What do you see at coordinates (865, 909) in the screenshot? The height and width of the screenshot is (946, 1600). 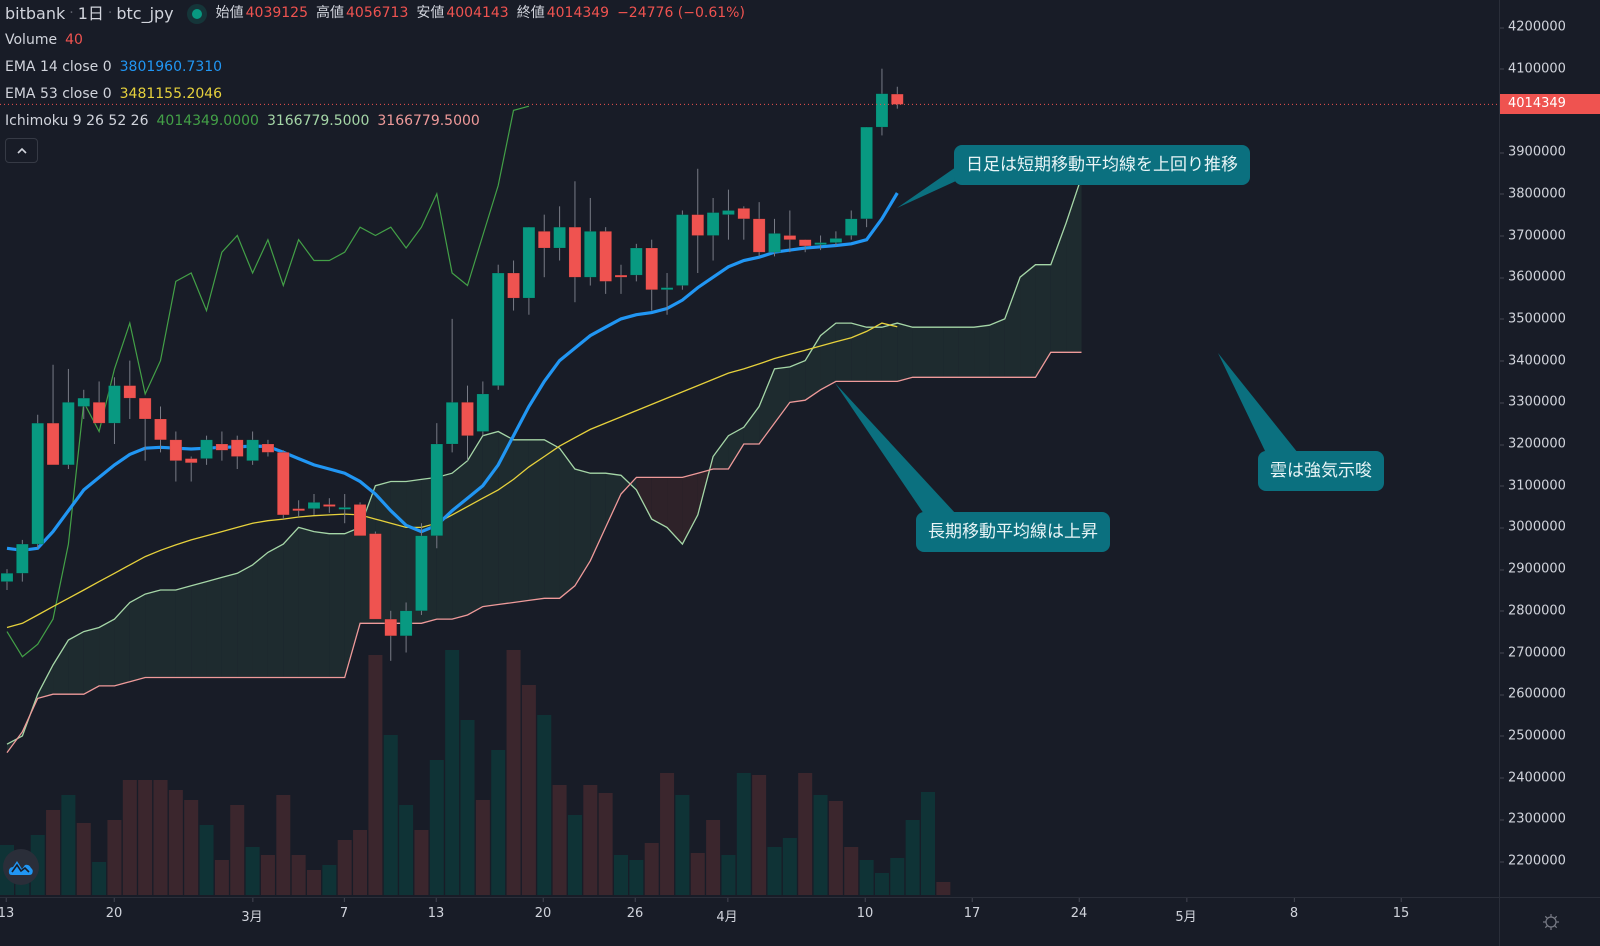 I see `time-tick-label: 10` at bounding box center [865, 909].